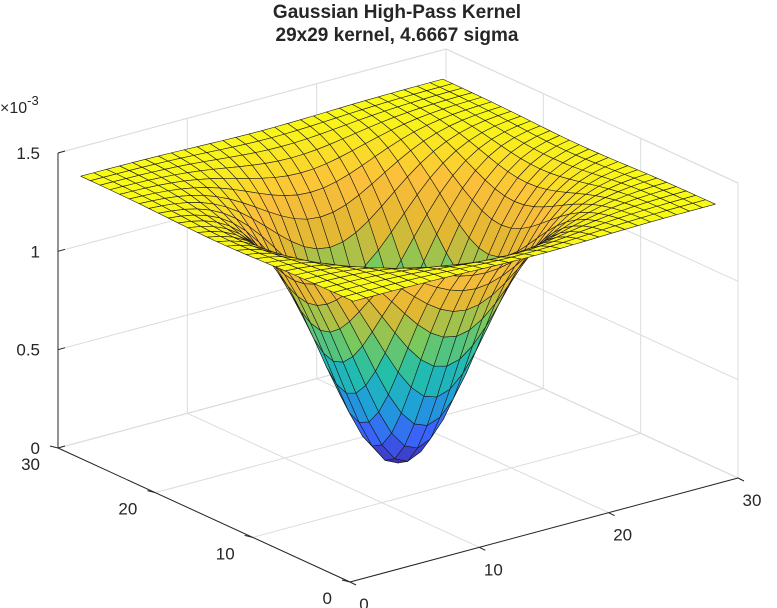 This screenshot has height=608, width=777. Describe the element at coordinates (252, 101) in the screenshot. I see `grid-line-z-back` at that location.